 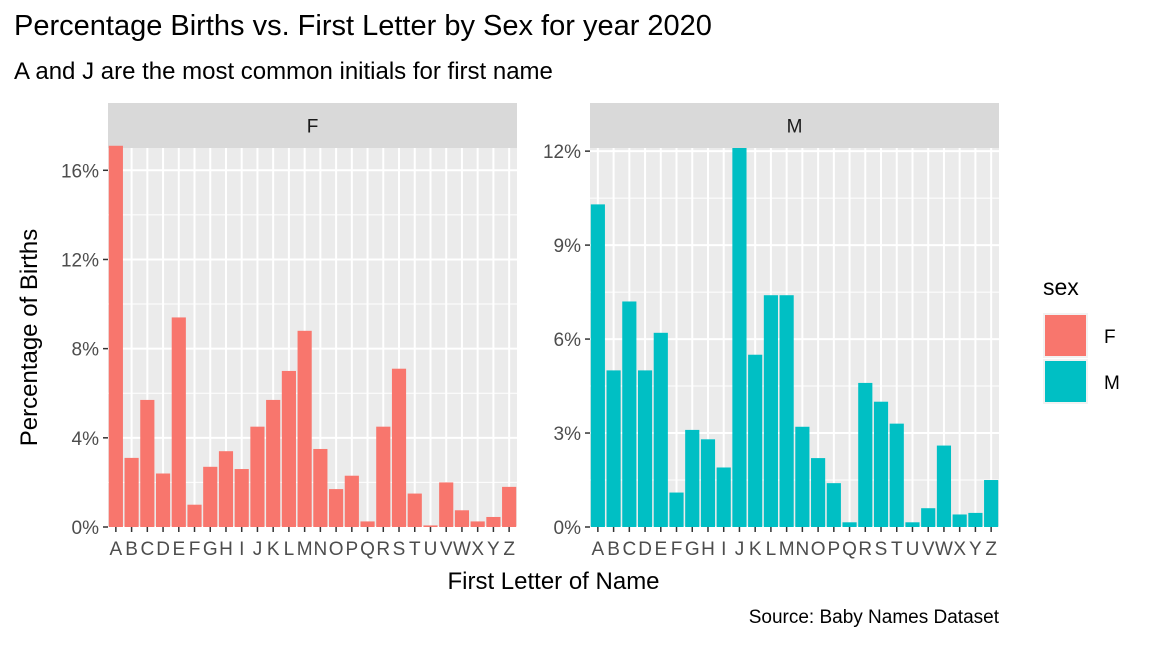 What do you see at coordinates (881, 464) in the screenshot?
I see `bar-m-s` at bounding box center [881, 464].